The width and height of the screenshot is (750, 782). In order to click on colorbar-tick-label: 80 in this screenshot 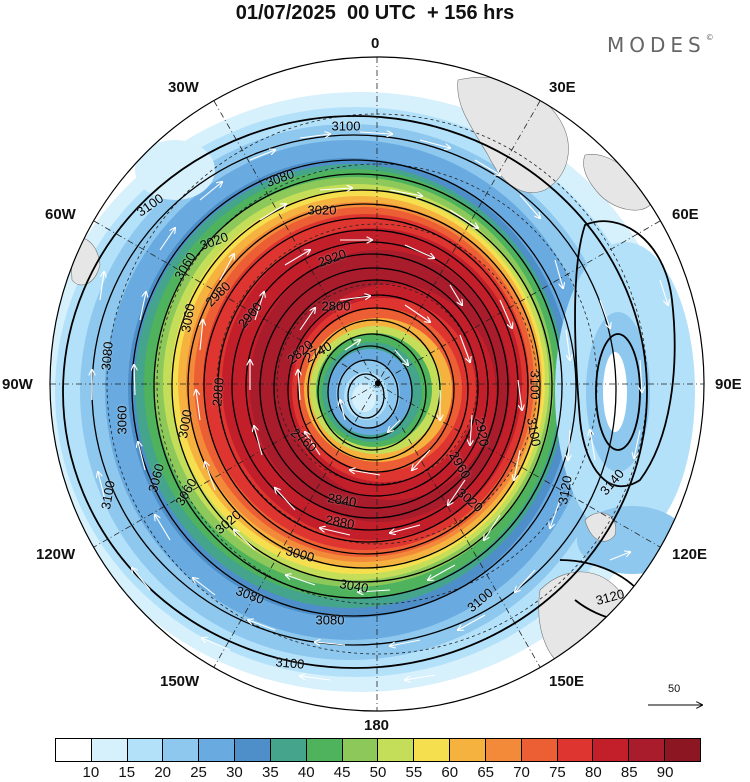, I will do `click(593, 772)`.